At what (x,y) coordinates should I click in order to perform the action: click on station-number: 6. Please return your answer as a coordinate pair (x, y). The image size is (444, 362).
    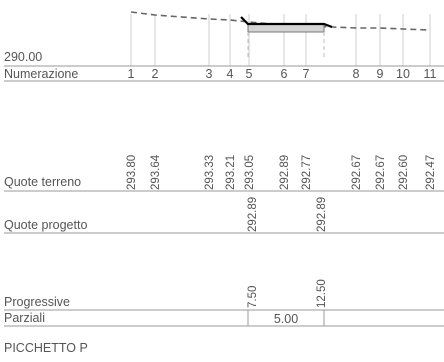
    Looking at the image, I should click on (284, 74).